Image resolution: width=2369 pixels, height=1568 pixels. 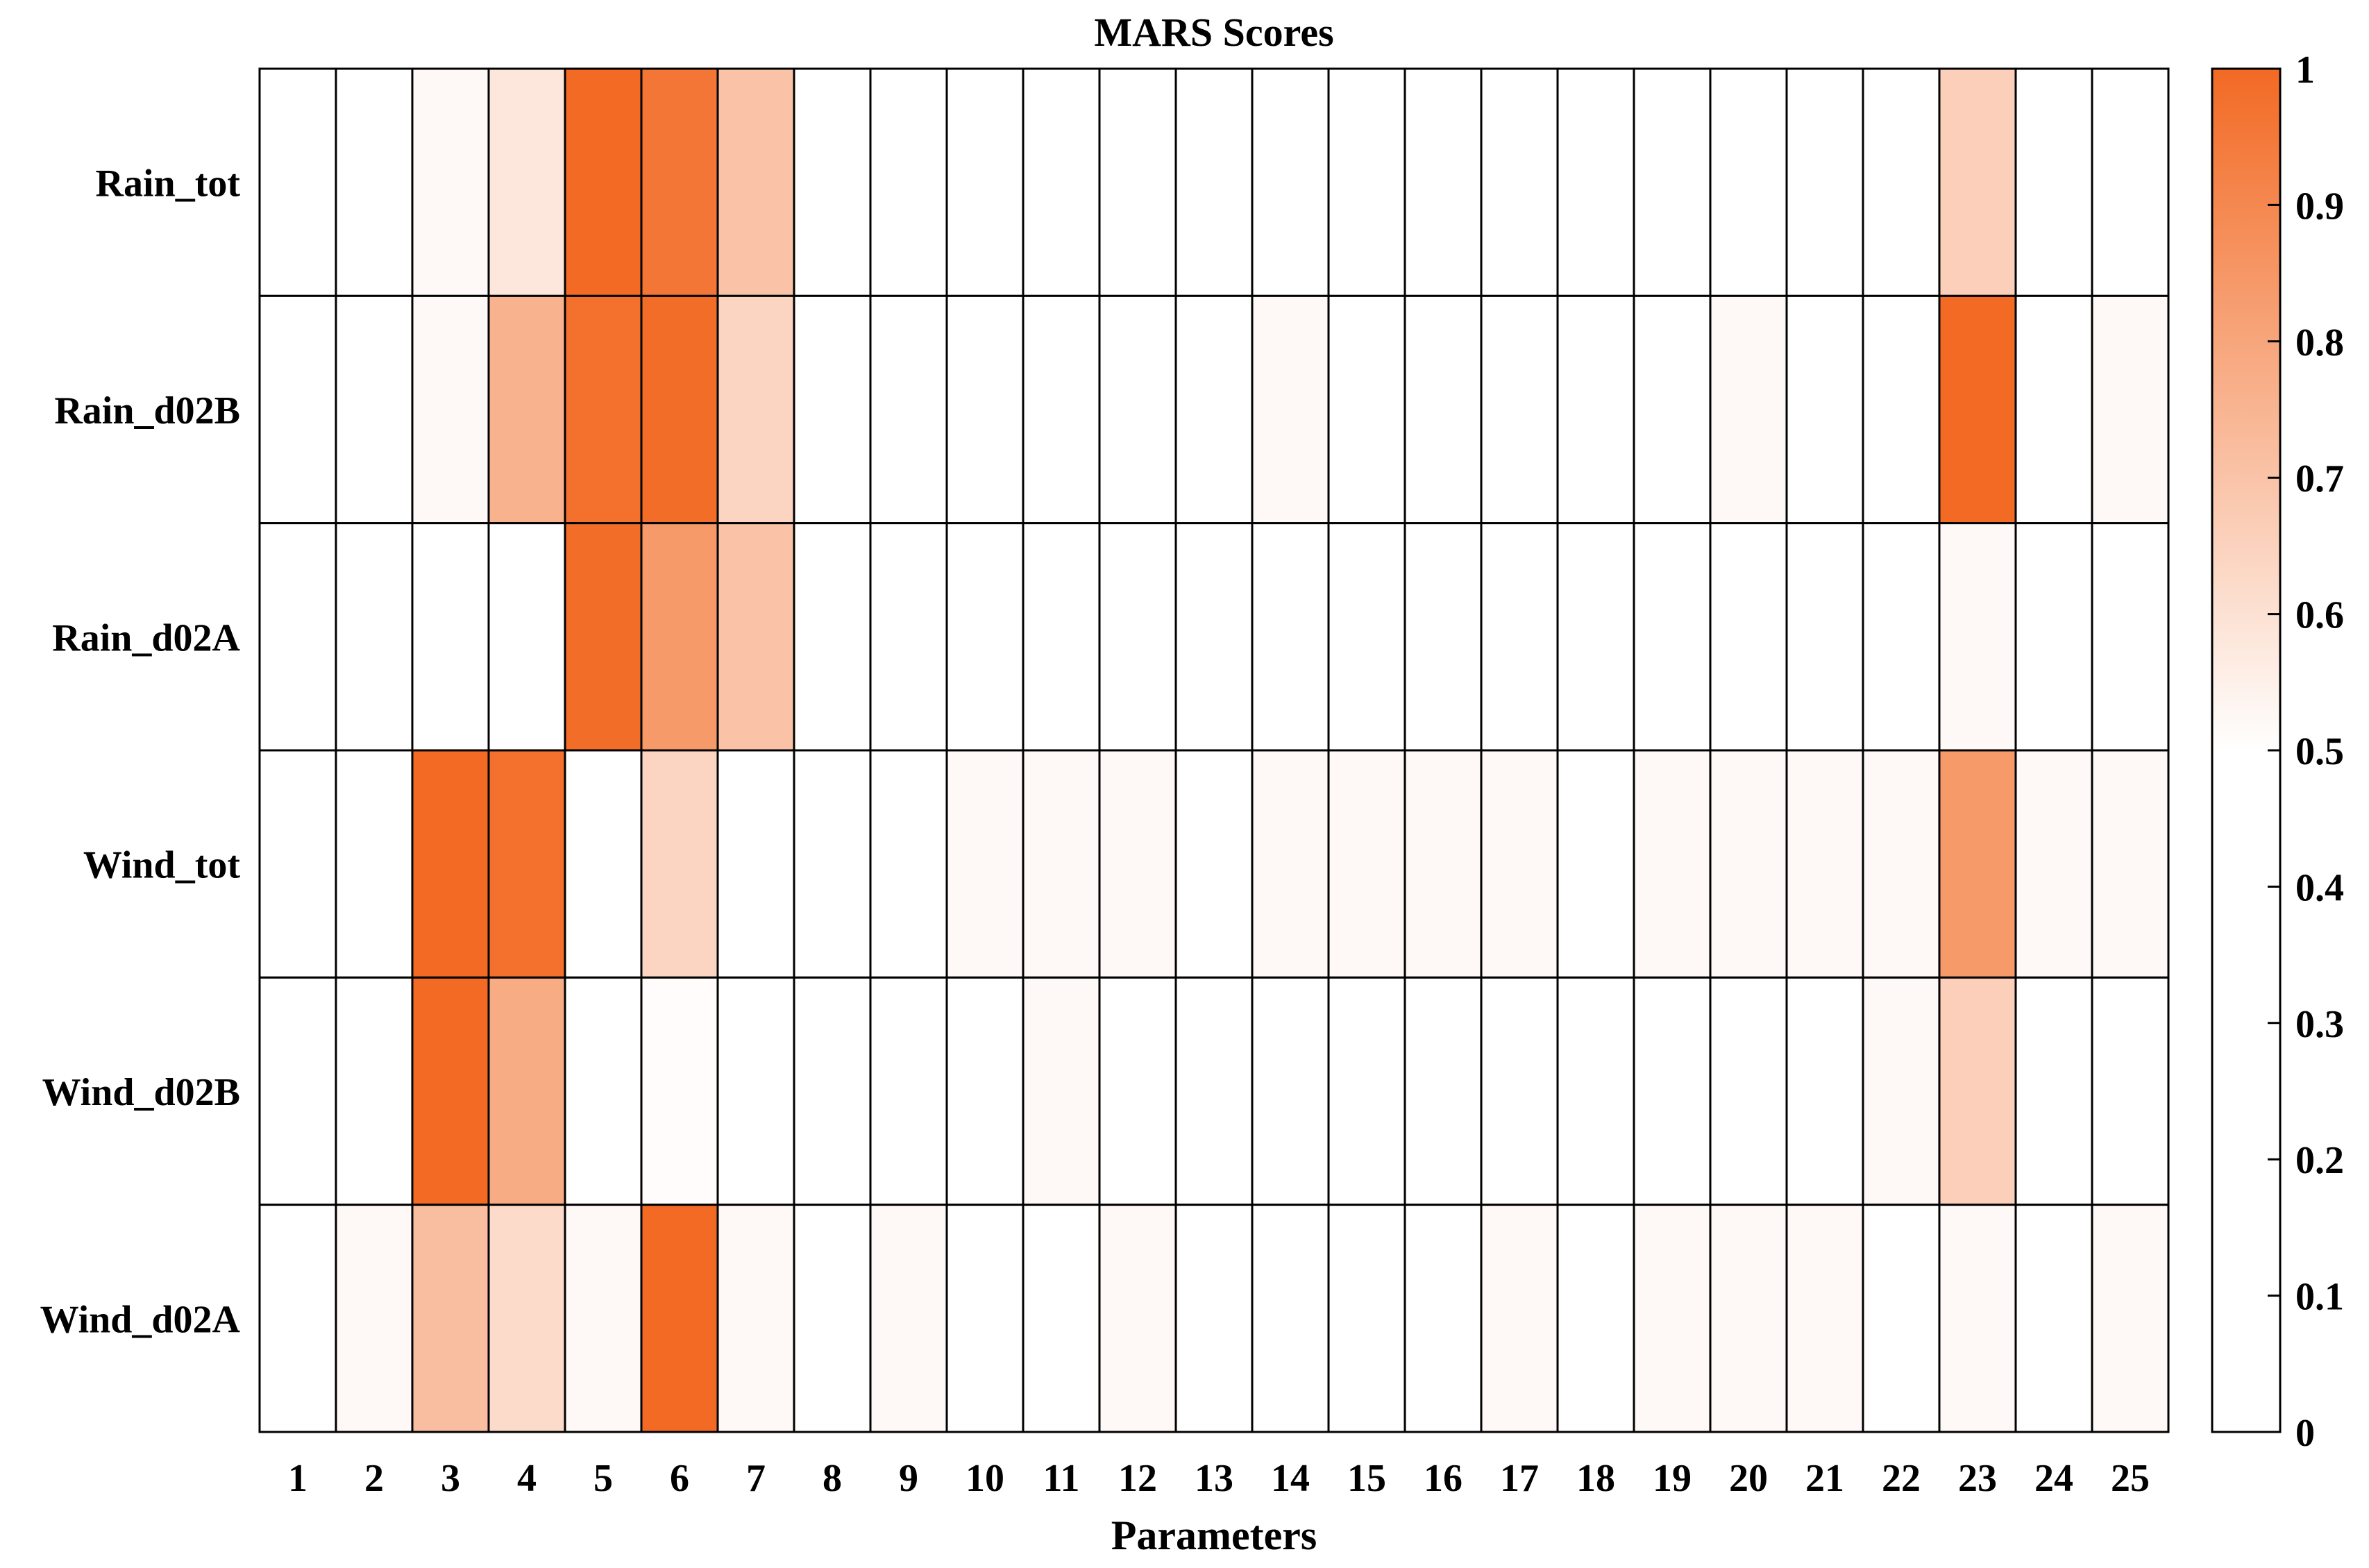 I want to click on colorbar-tick-label: 0, so click(x=2305, y=1433).